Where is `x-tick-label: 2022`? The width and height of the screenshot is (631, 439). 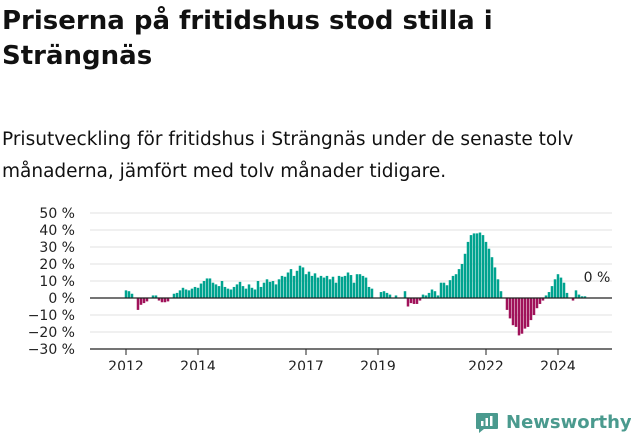 x-tick-label: 2022 is located at coordinates (486, 364).